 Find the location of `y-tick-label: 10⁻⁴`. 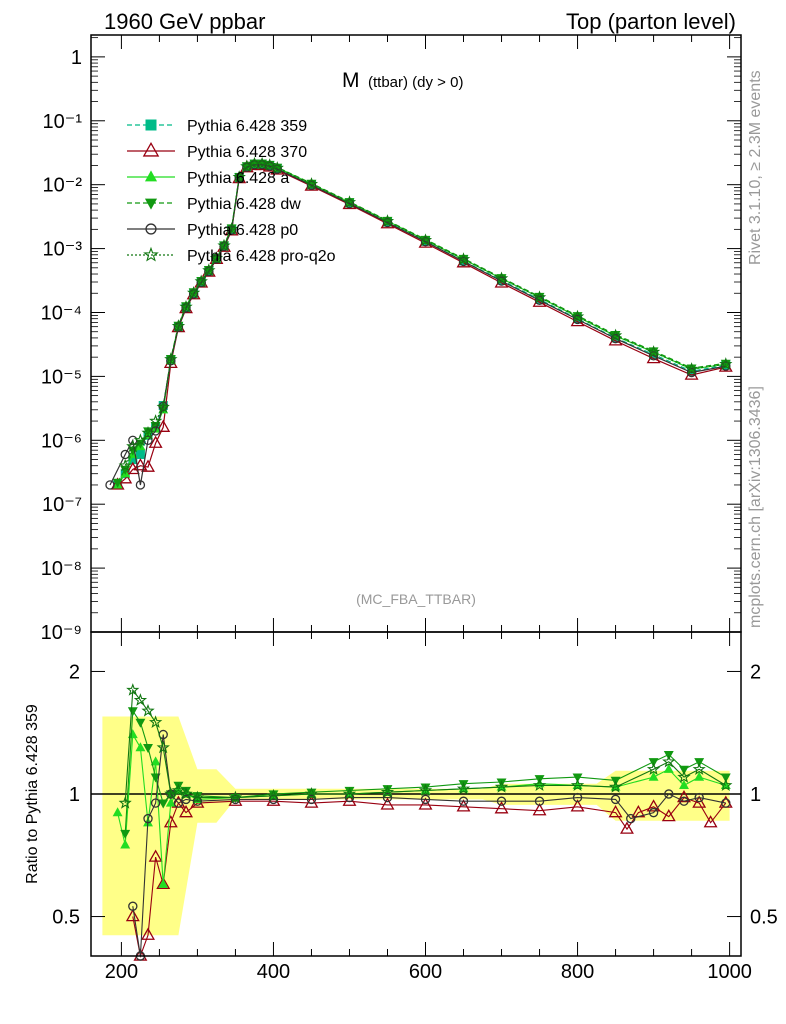

y-tick-label: 10⁻⁴ is located at coordinates (61, 313).